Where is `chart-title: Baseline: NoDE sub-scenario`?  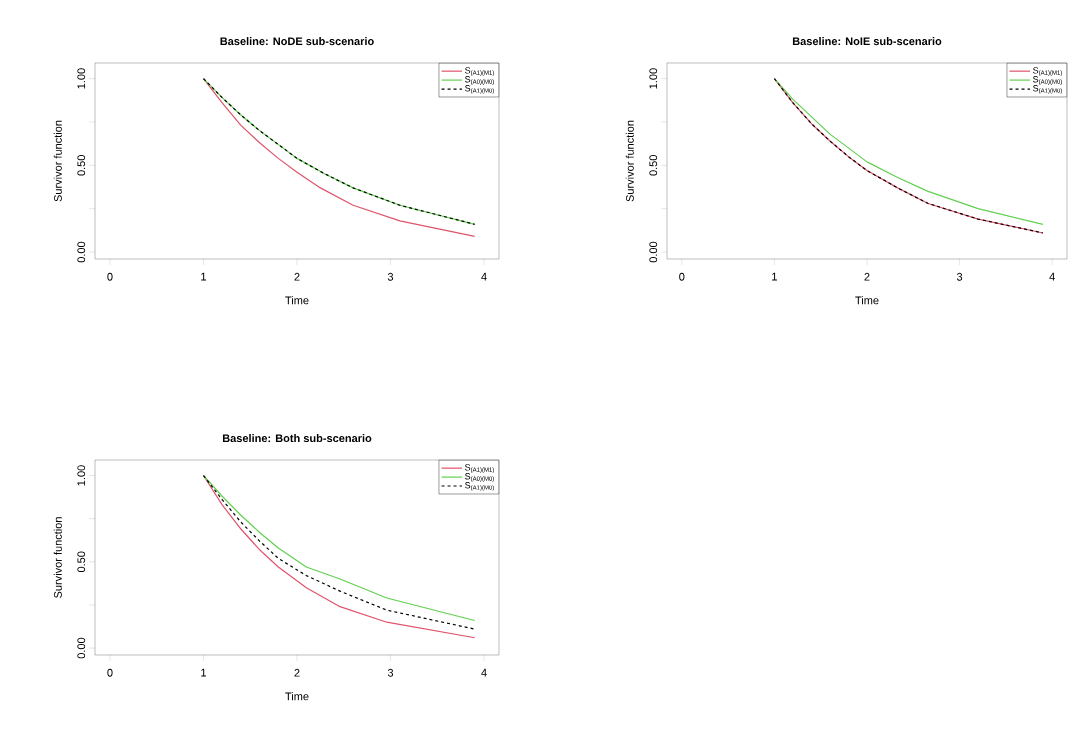 chart-title: Baseline: NoDE sub-scenario is located at coordinates (297, 41).